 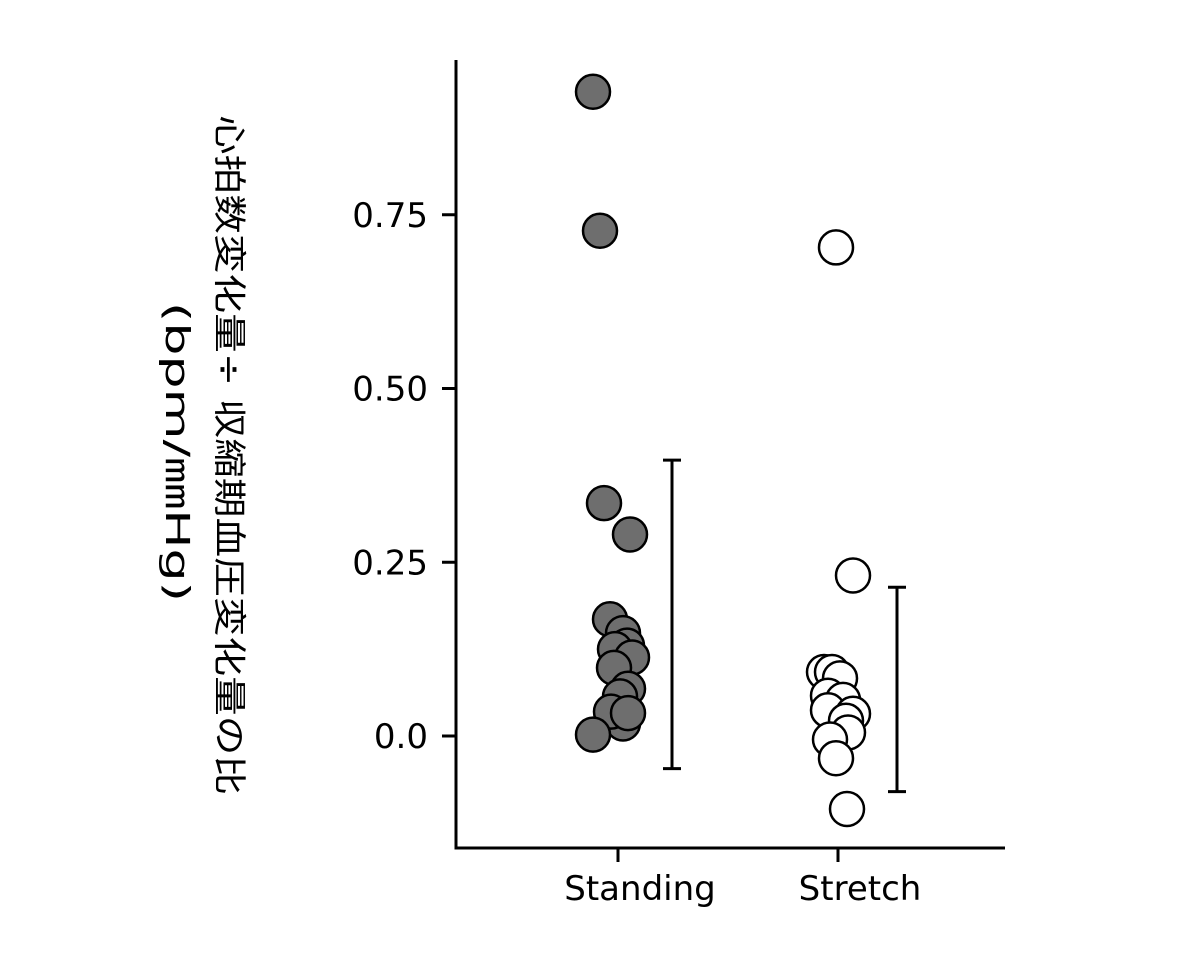 I want to click on error-bar-stretch, so click(x=897, y=689).